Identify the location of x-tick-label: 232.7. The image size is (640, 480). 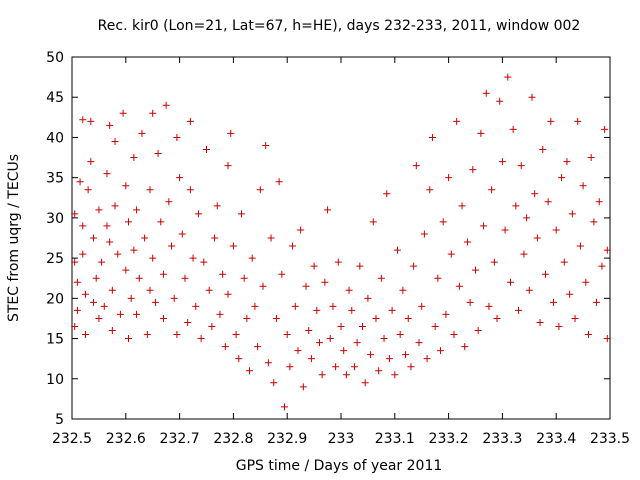
(180, 439).